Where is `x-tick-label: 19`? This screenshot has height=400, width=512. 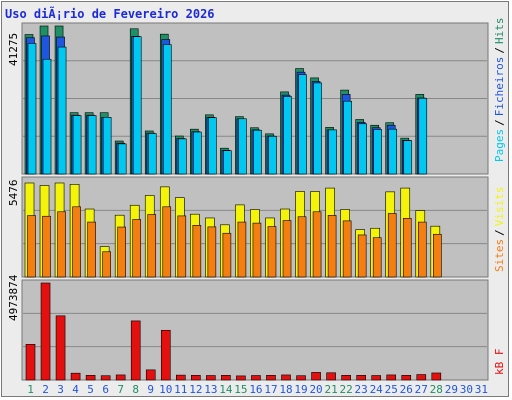
x-tick-label: 19 is located at coordinates (300, 389).